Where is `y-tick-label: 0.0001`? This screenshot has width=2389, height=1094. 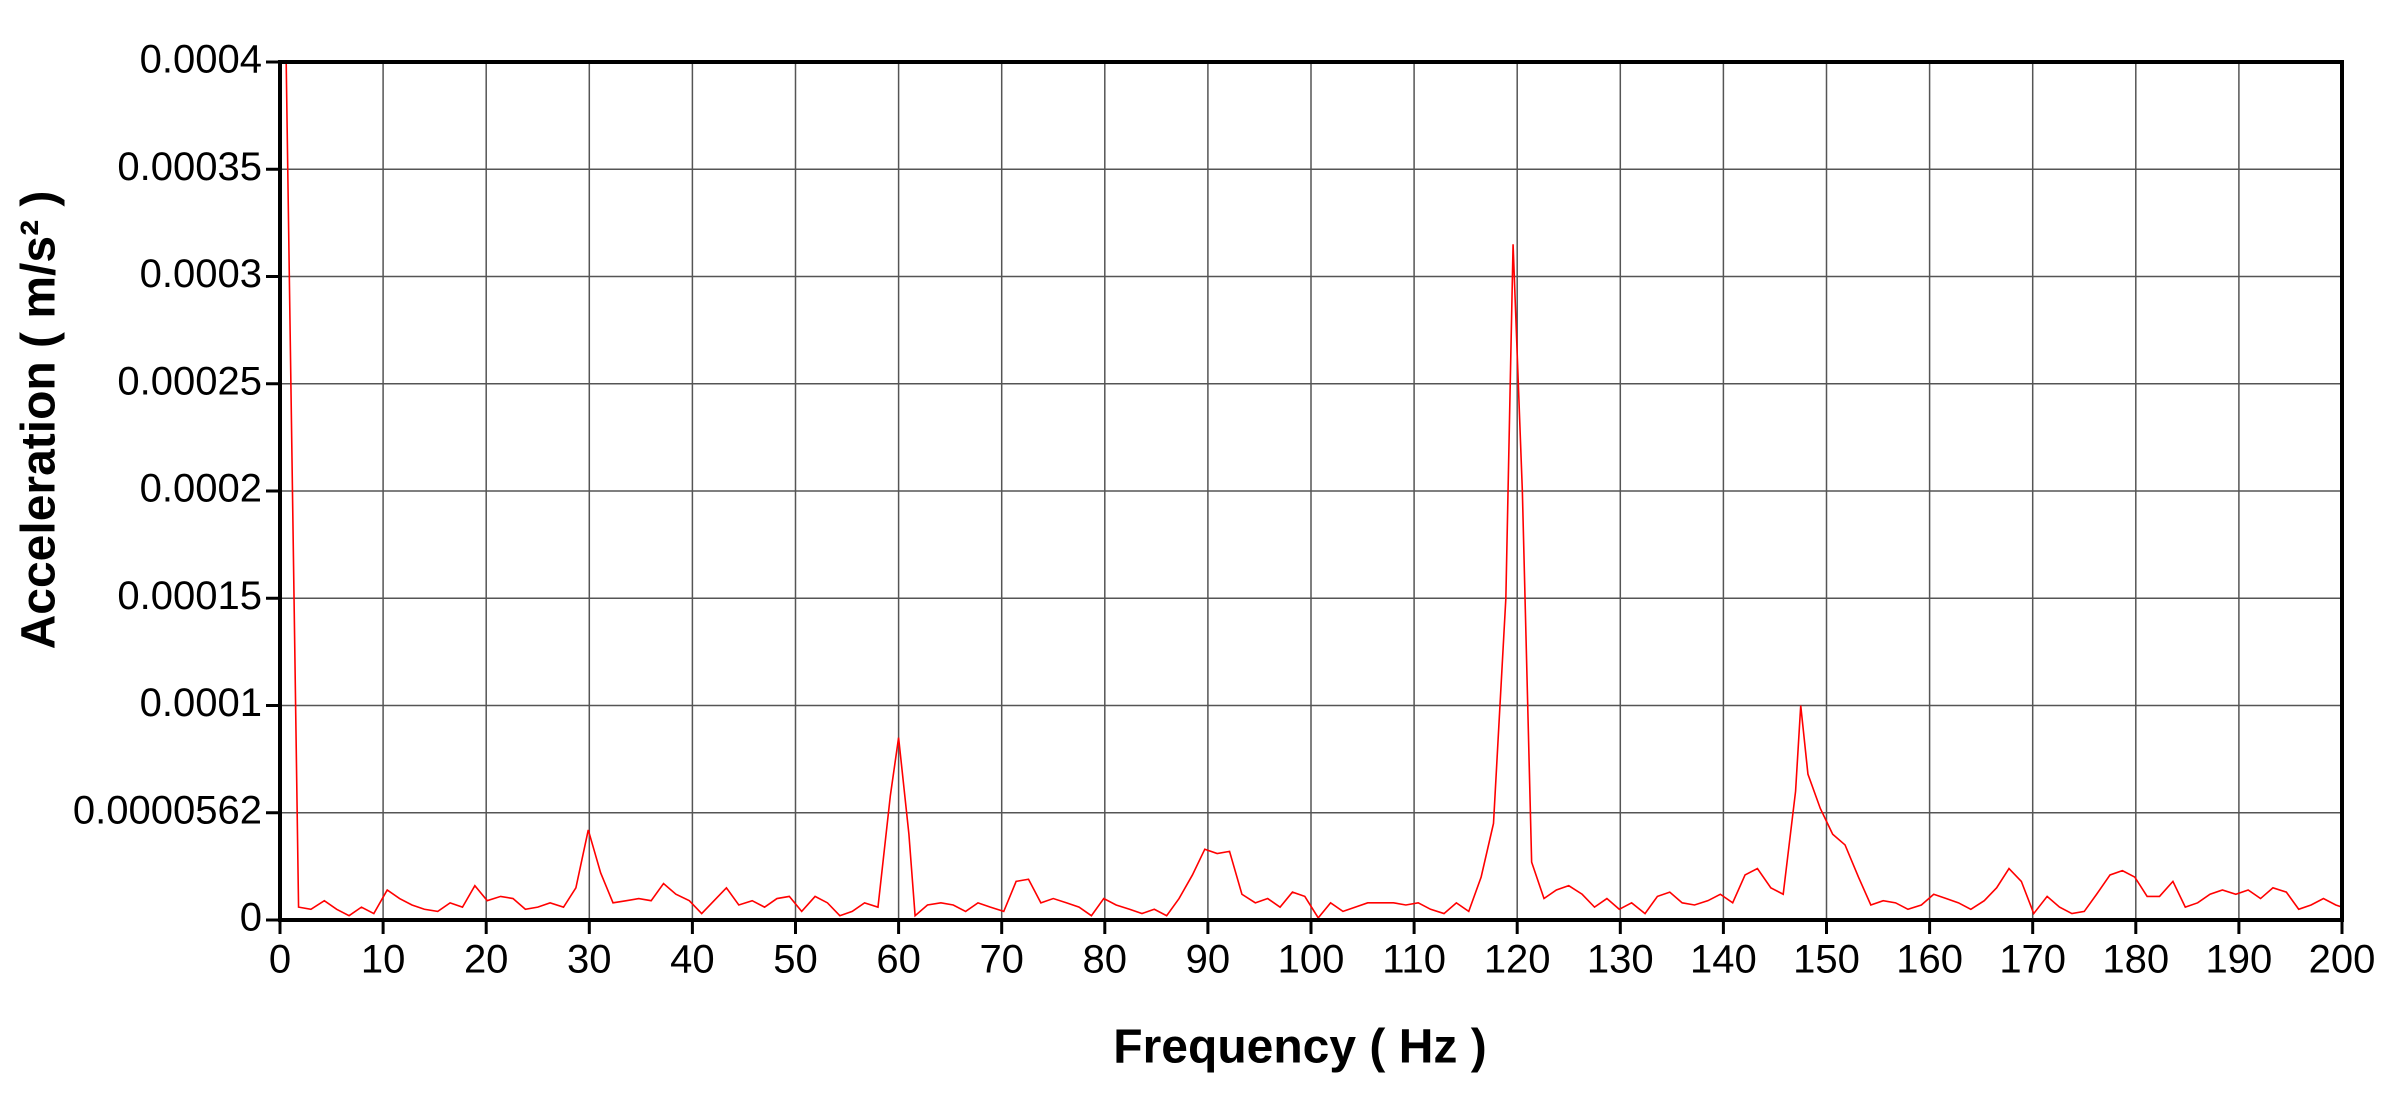
y-tick-label: 0.0001 is located at coordinates (201, 703).